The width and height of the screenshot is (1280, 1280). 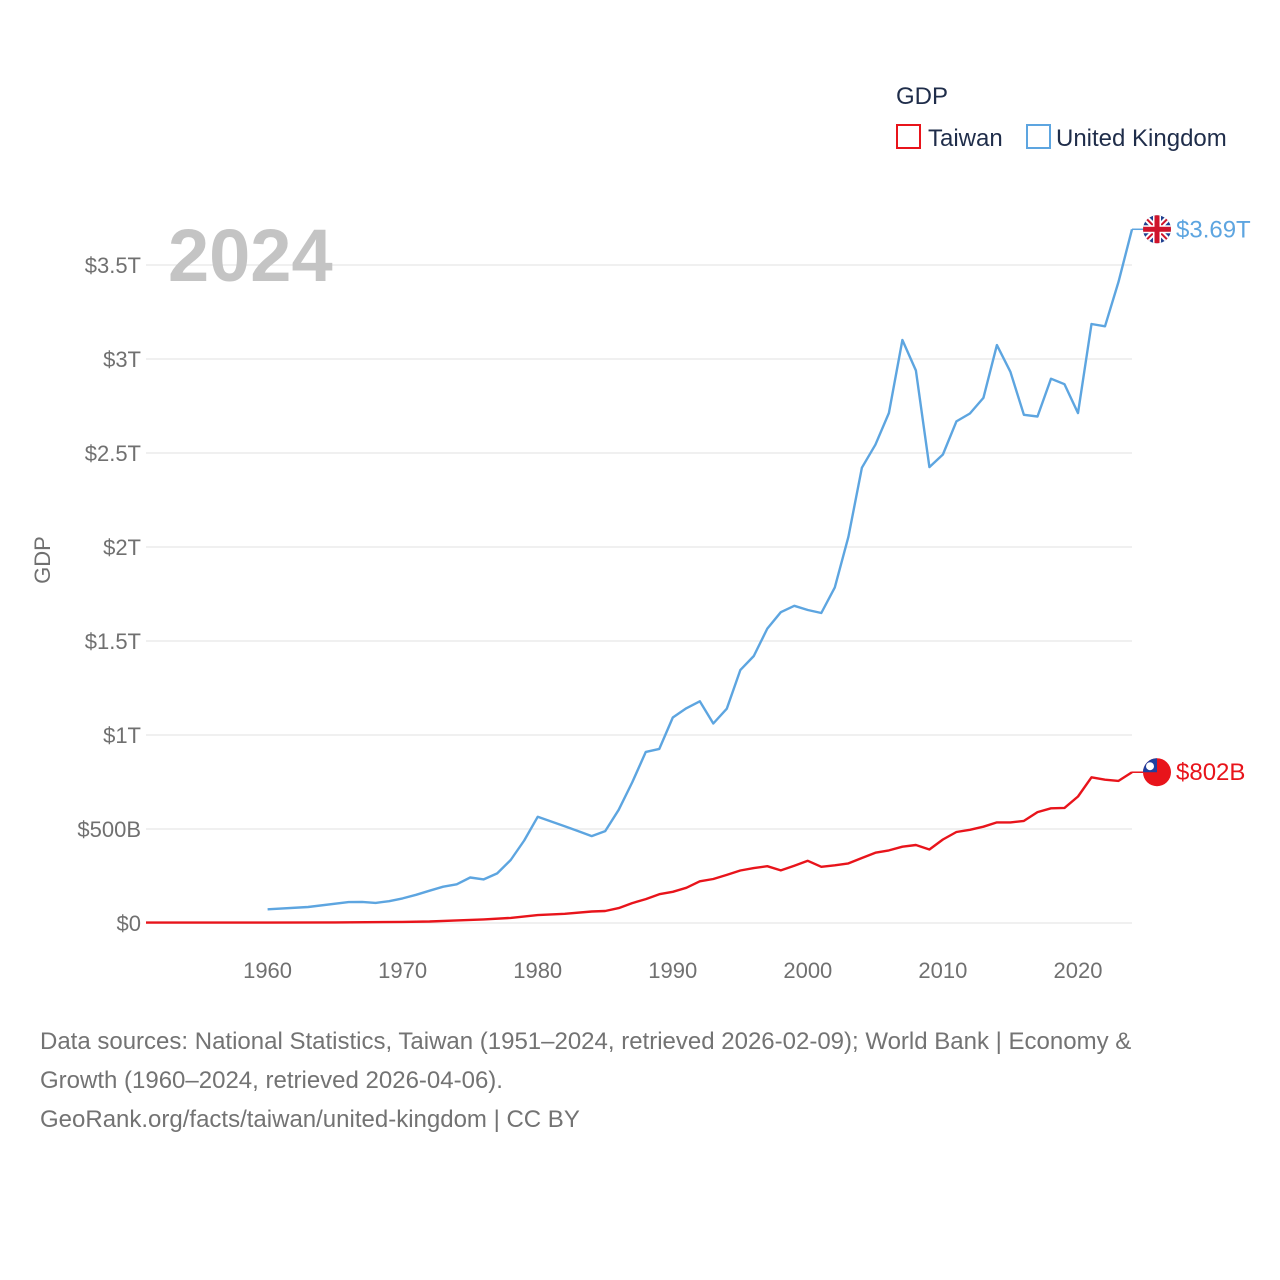 What do you see at coordinates (42, 560) in the screenshot?
I see `y-axis-label: GDP` at bounding box center [42, 560].